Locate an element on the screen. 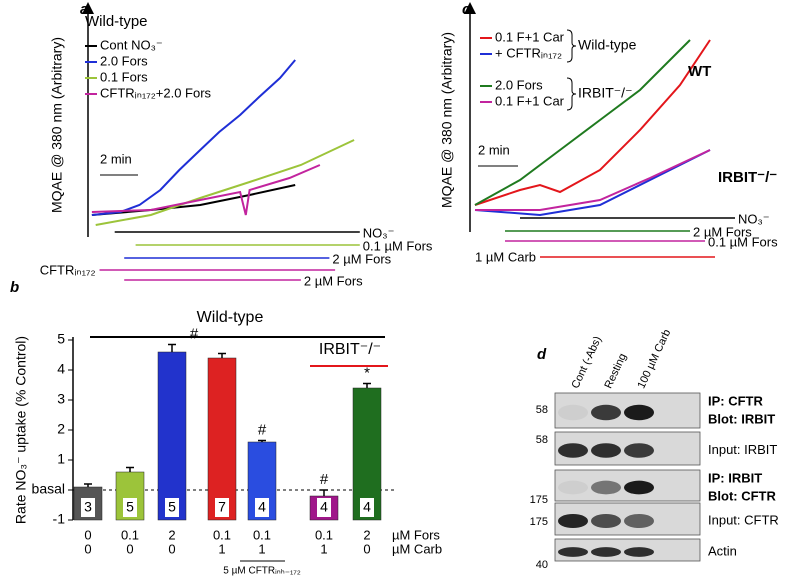 Image resolution: width=800 pixels, height=578 pixels. treatment-label: CFTRᵢₙ₁₇₂ is located at coordinates (68, 269).